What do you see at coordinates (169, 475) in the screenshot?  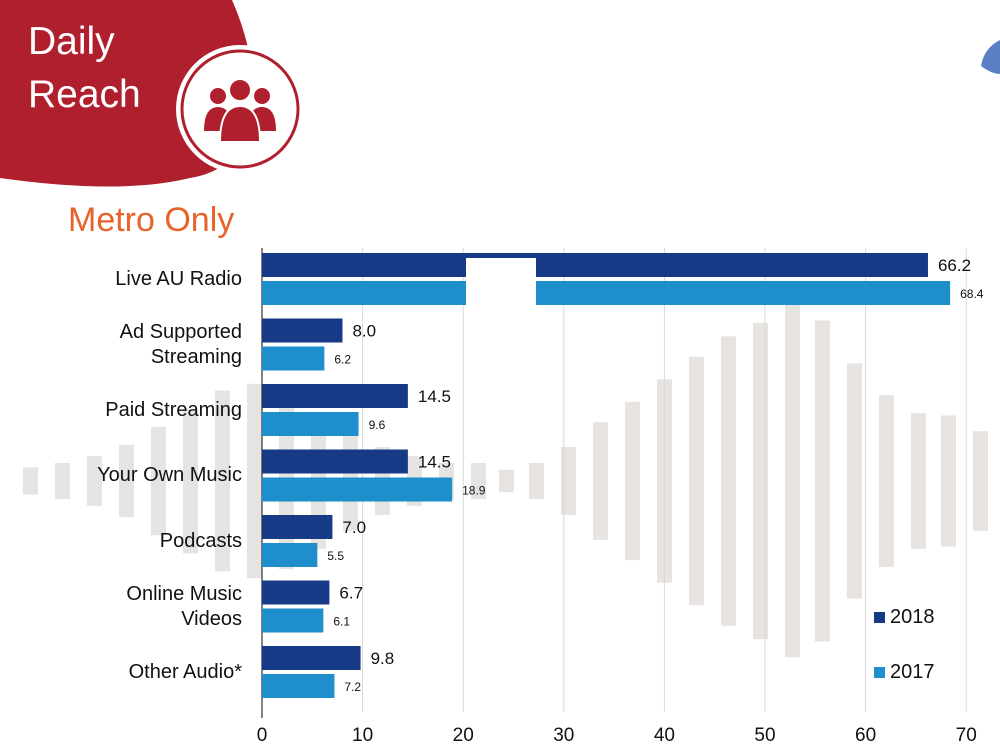 I see `category-label: Your Own Music` at bounding box center [169, 475].